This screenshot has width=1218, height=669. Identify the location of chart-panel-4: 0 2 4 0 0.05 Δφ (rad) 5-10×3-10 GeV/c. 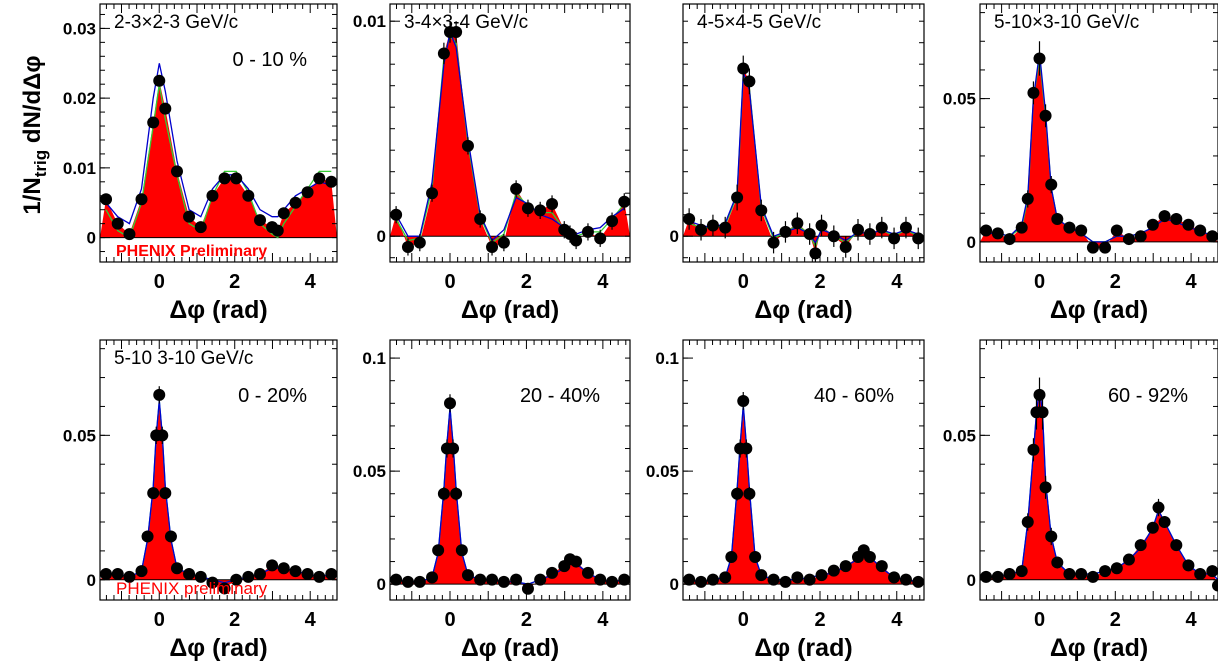
(1080, 163).